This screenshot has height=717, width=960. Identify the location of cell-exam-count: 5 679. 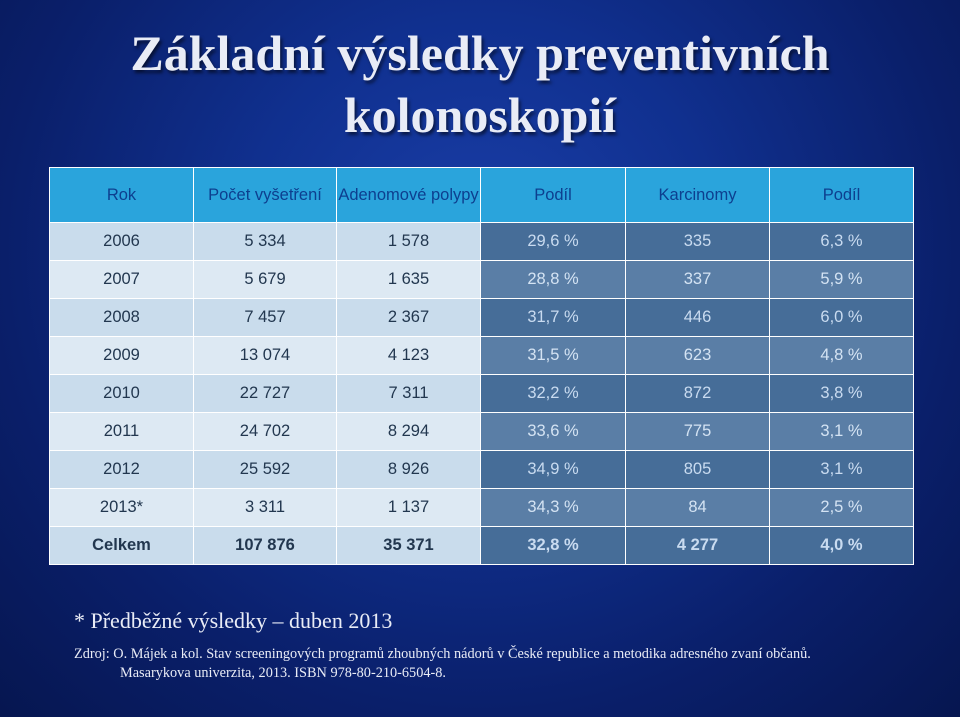
(265, 279).